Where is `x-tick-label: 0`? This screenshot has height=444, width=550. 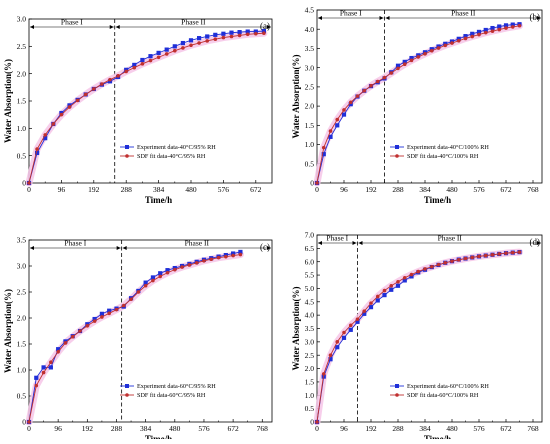
x-tick-label: 0 is located at coordinates (29, 189).